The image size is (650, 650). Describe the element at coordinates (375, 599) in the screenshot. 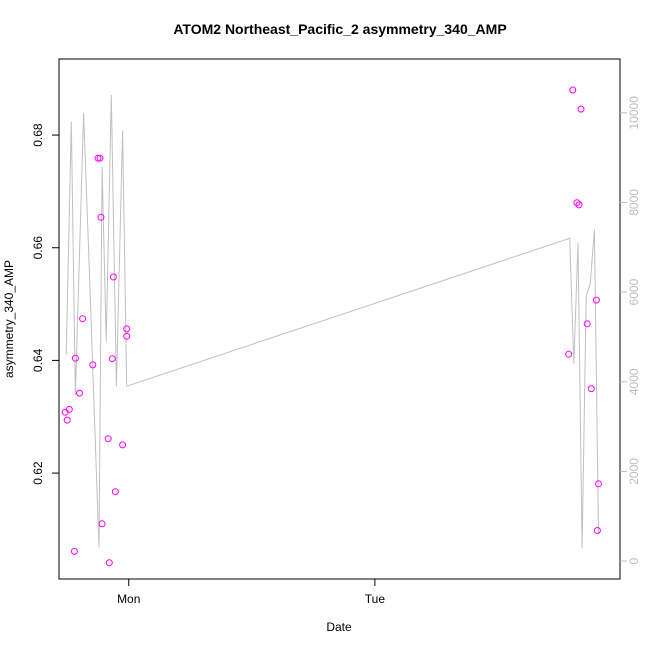

I see `x-tick-label: Tue` at that location.